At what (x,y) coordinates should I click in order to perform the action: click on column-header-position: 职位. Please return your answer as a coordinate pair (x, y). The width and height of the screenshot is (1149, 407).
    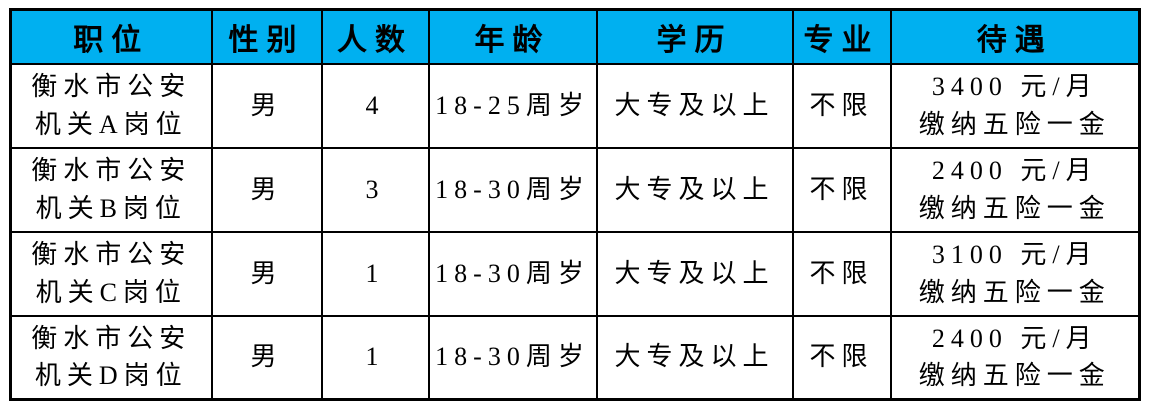
    Looking at the image, I should click on (111, 36).